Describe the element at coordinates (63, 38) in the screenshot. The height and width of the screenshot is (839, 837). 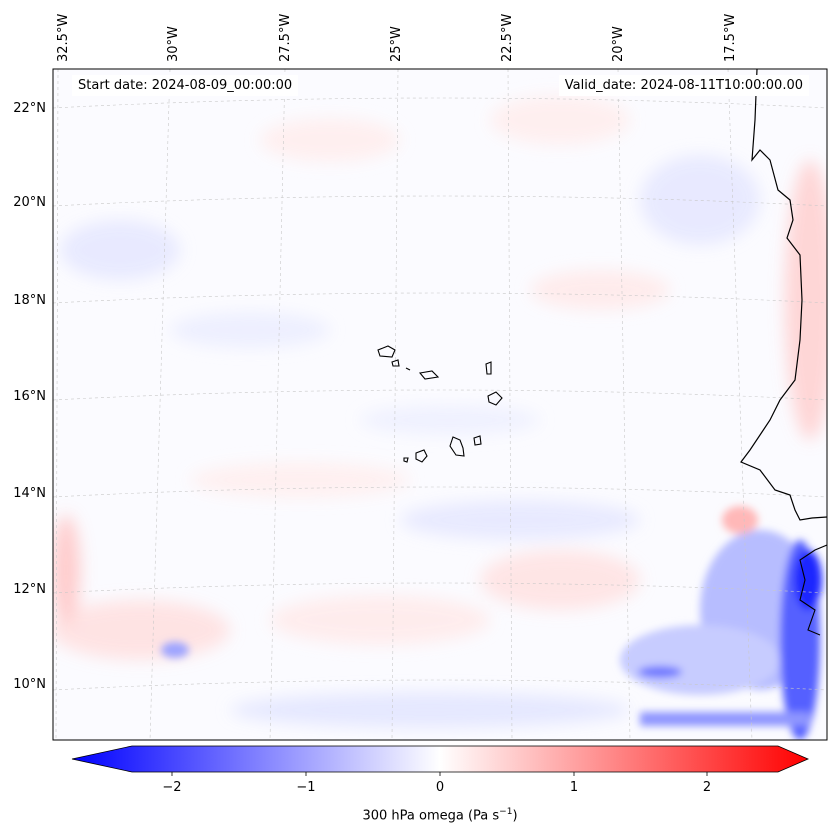
I see `lon-label: 32.5°W` at that location.